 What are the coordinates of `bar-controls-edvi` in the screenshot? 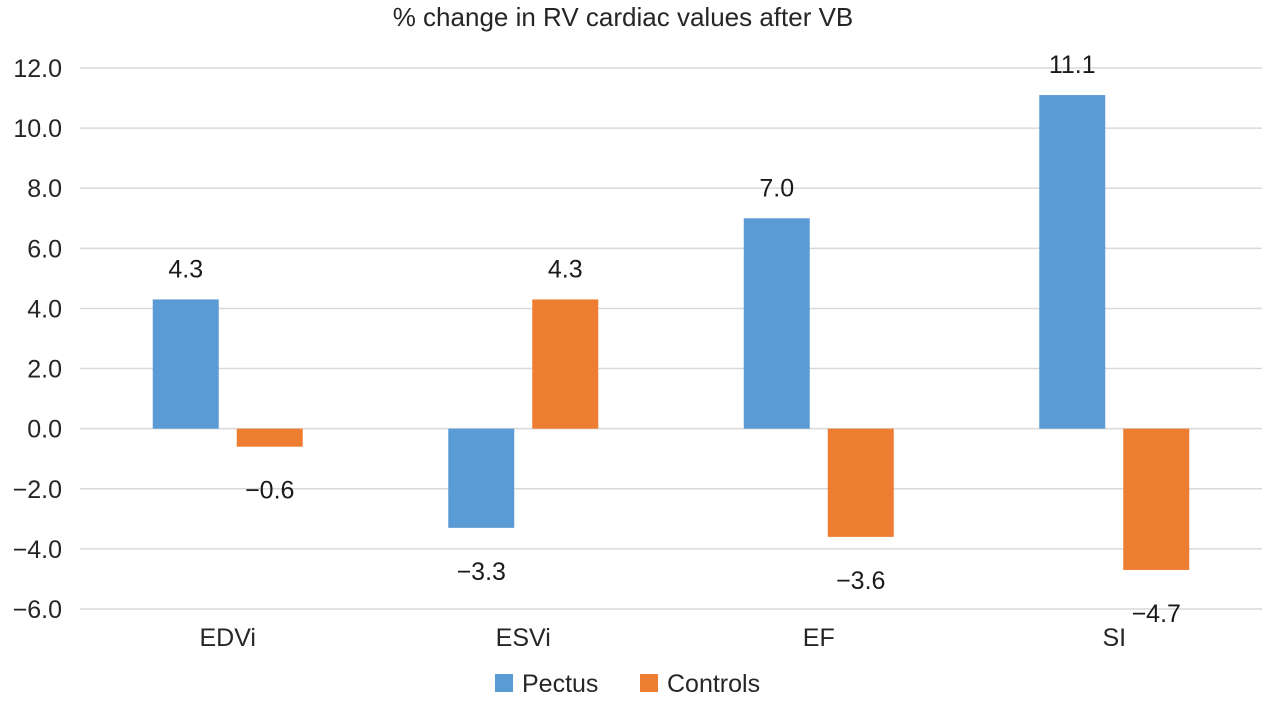 It's located at (269, 437).